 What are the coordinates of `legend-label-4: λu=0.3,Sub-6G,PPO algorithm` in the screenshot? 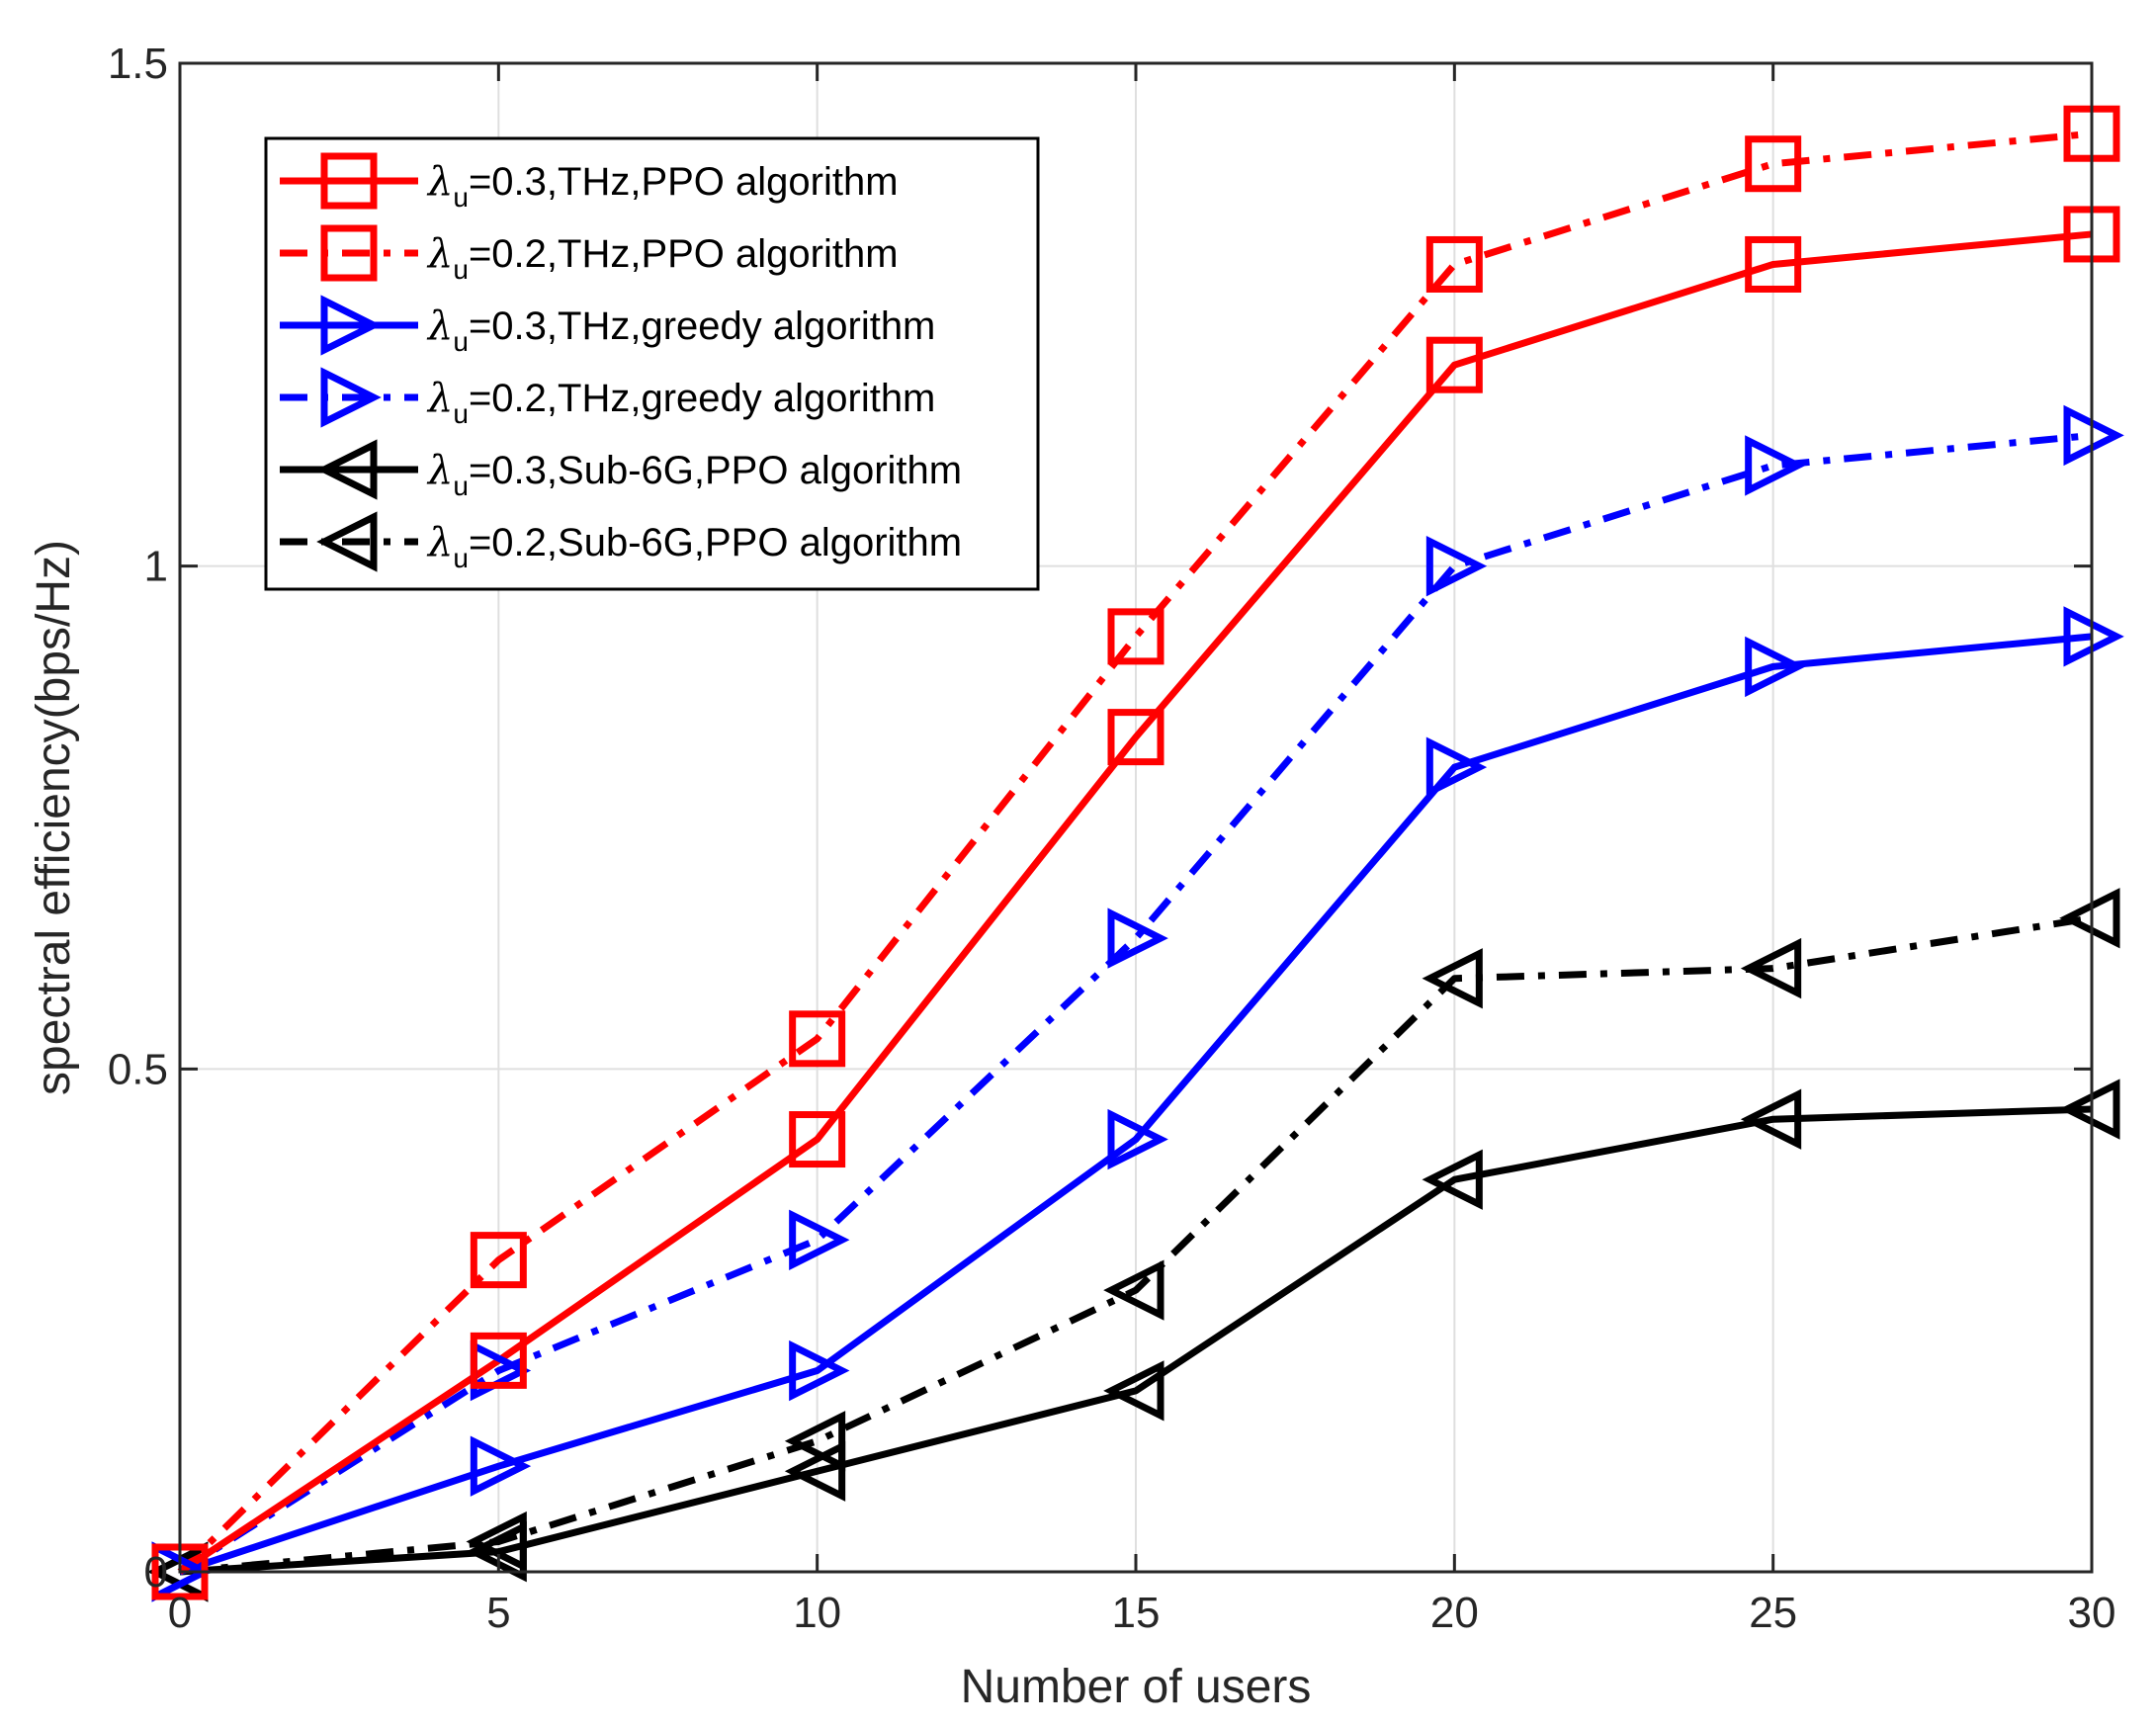 It's located at (694, 475).